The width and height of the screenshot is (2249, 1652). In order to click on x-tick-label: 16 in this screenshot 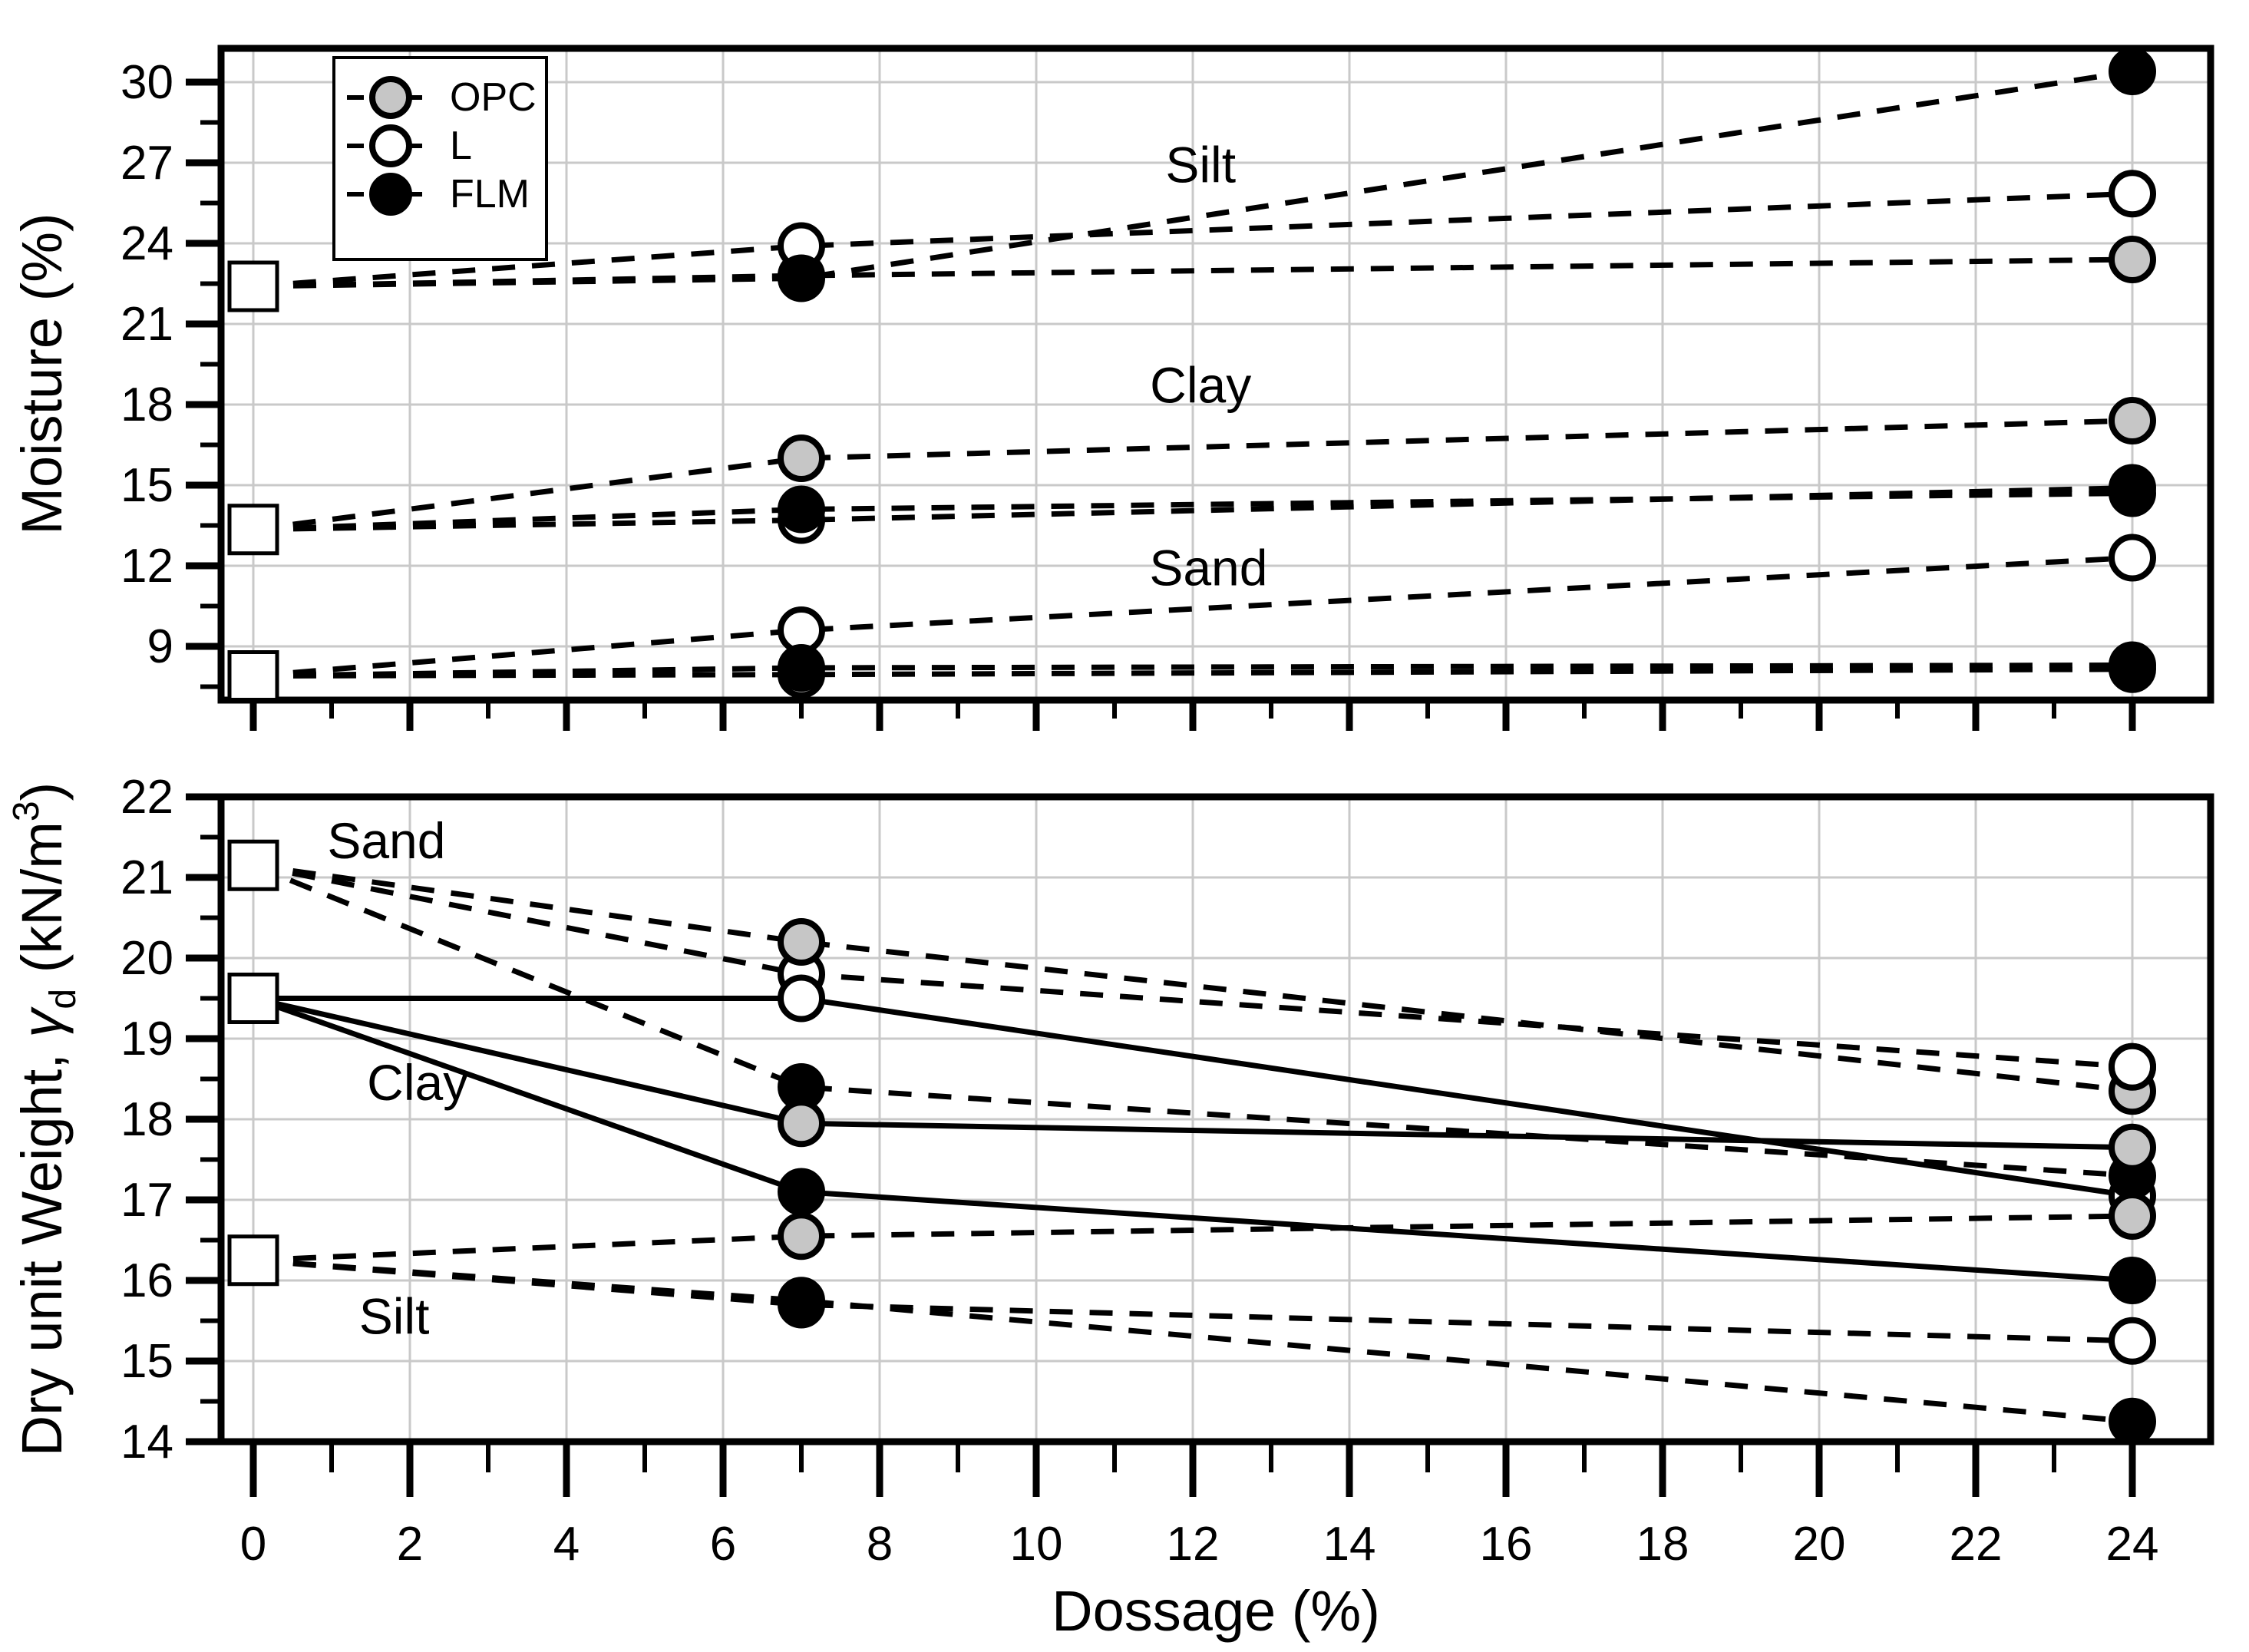, I will do `click(1507, 1544)`.